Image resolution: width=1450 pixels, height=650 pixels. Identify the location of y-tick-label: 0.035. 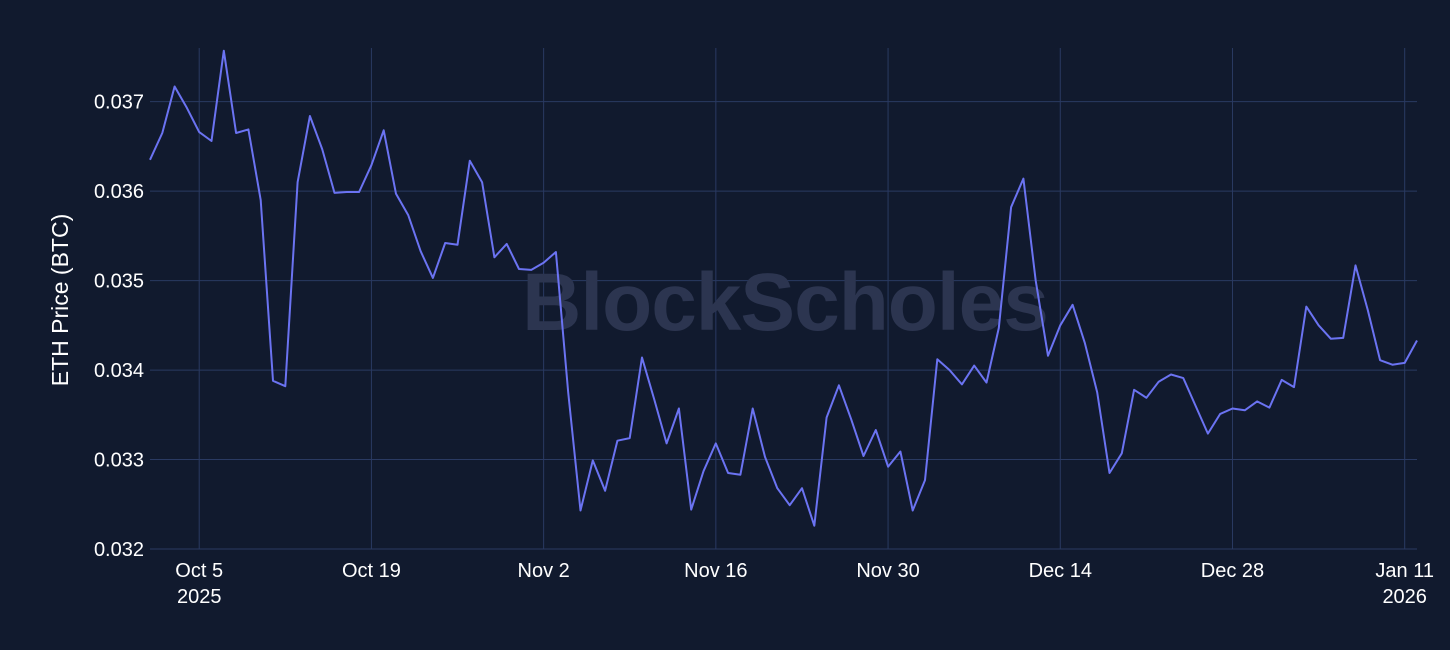
(119, 282).